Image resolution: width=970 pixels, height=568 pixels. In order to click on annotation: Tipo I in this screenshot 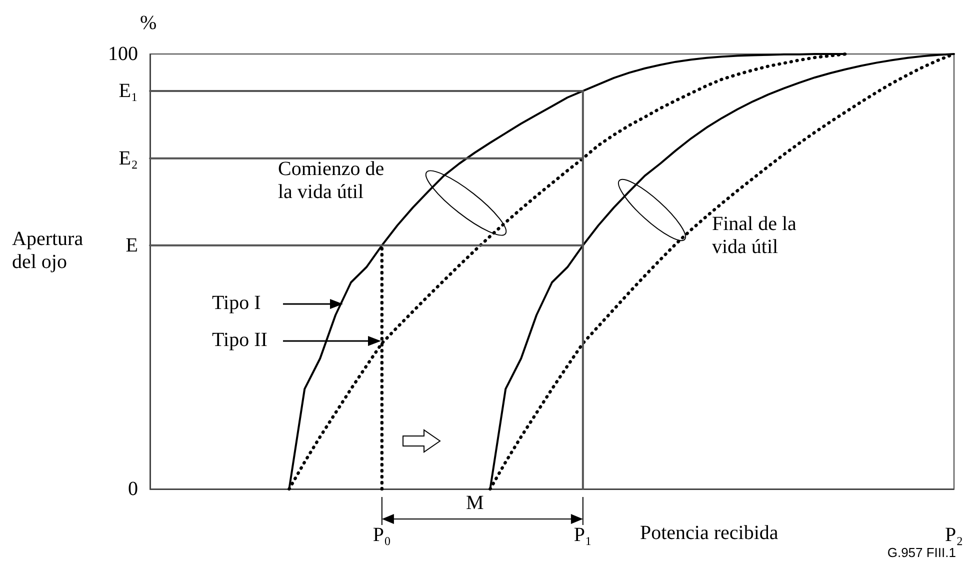, I will do `click(236, 303)`.